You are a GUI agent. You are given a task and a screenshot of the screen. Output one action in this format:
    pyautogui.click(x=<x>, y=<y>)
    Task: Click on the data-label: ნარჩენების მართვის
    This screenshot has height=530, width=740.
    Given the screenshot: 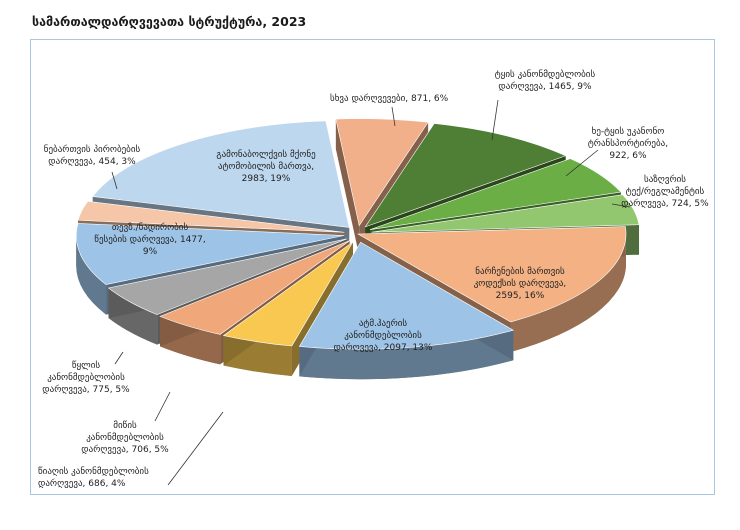 What is the action you would take?
    pyautogui.click(x=520, y=271)
    